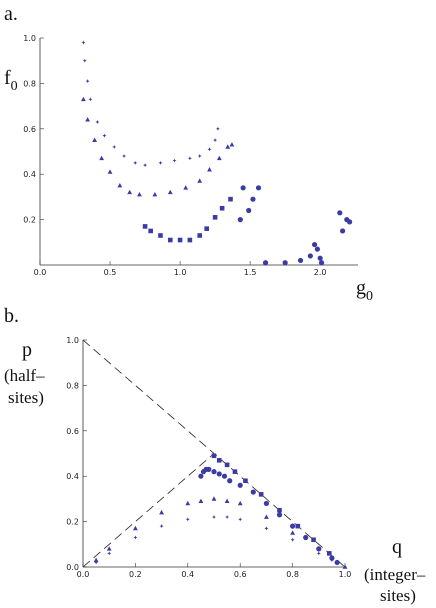  What do you see at coordinates (397, 547) in the screenshot?
I see `x-axis-label: q` at bounding box center [397, 547].